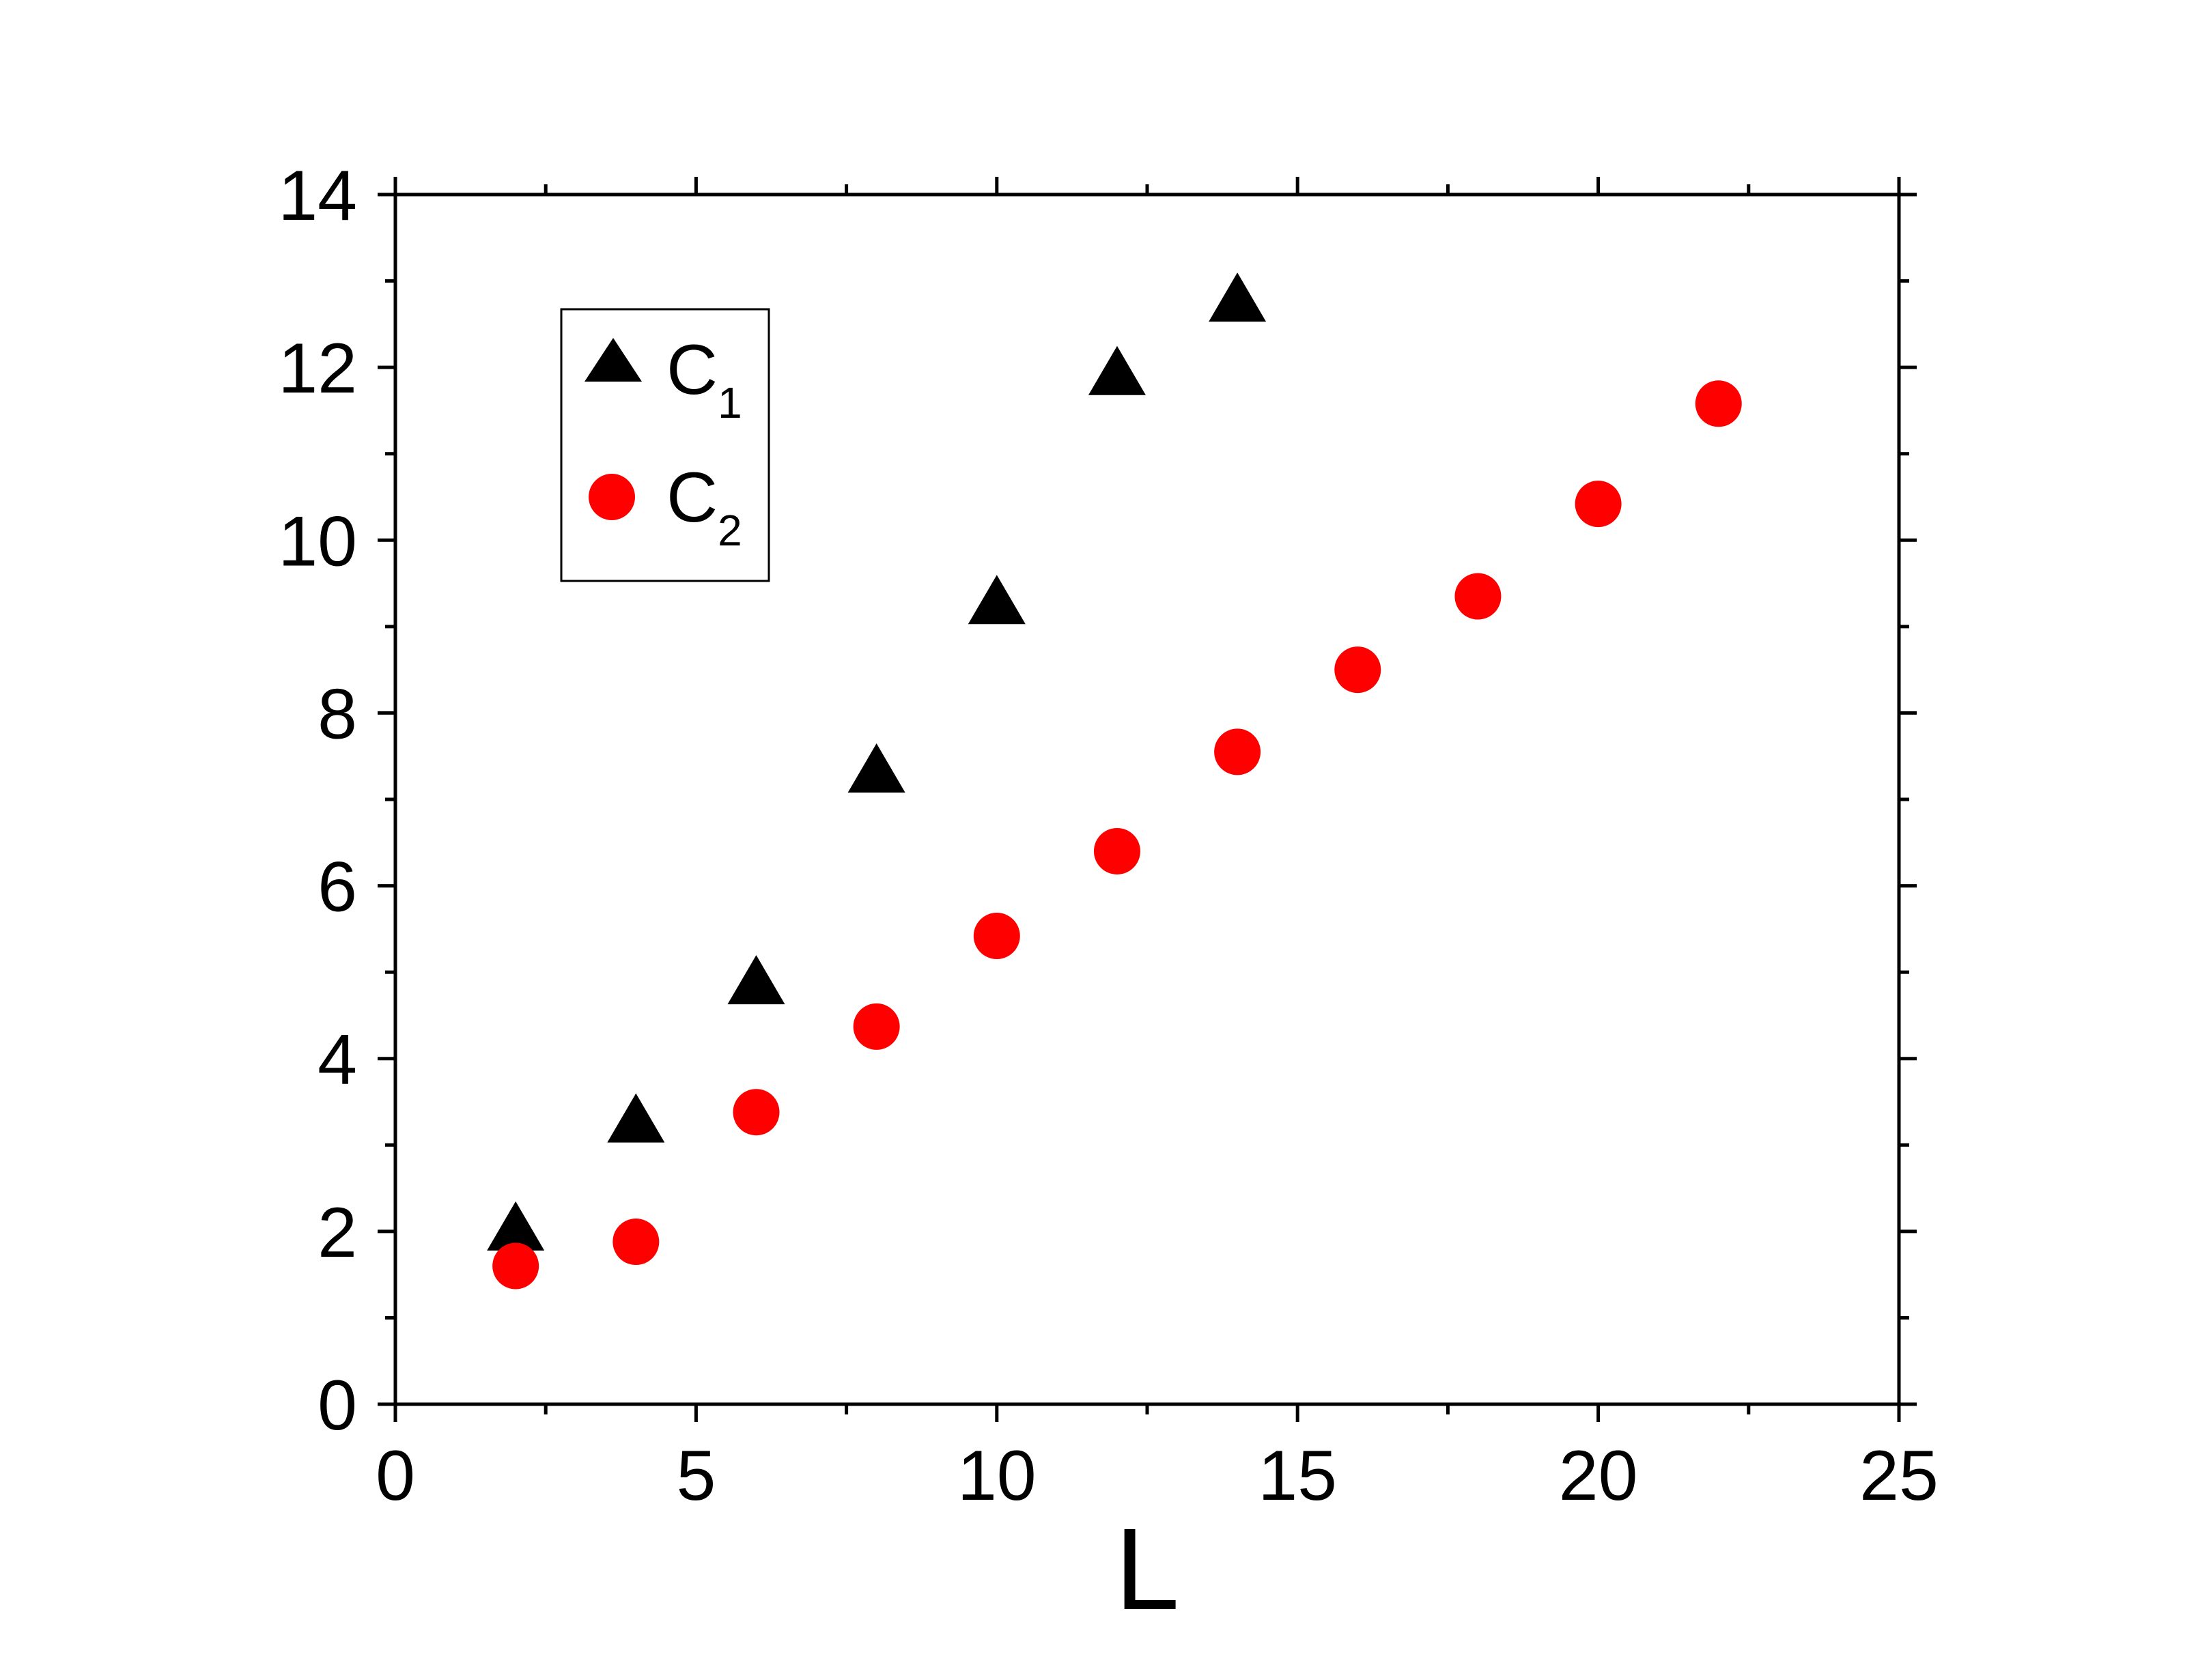 This screenshot has width=2196, height=1680. Describe the element at coordinates (612, 497) in the screenshot. I see `legend-marker-c2` at that location.